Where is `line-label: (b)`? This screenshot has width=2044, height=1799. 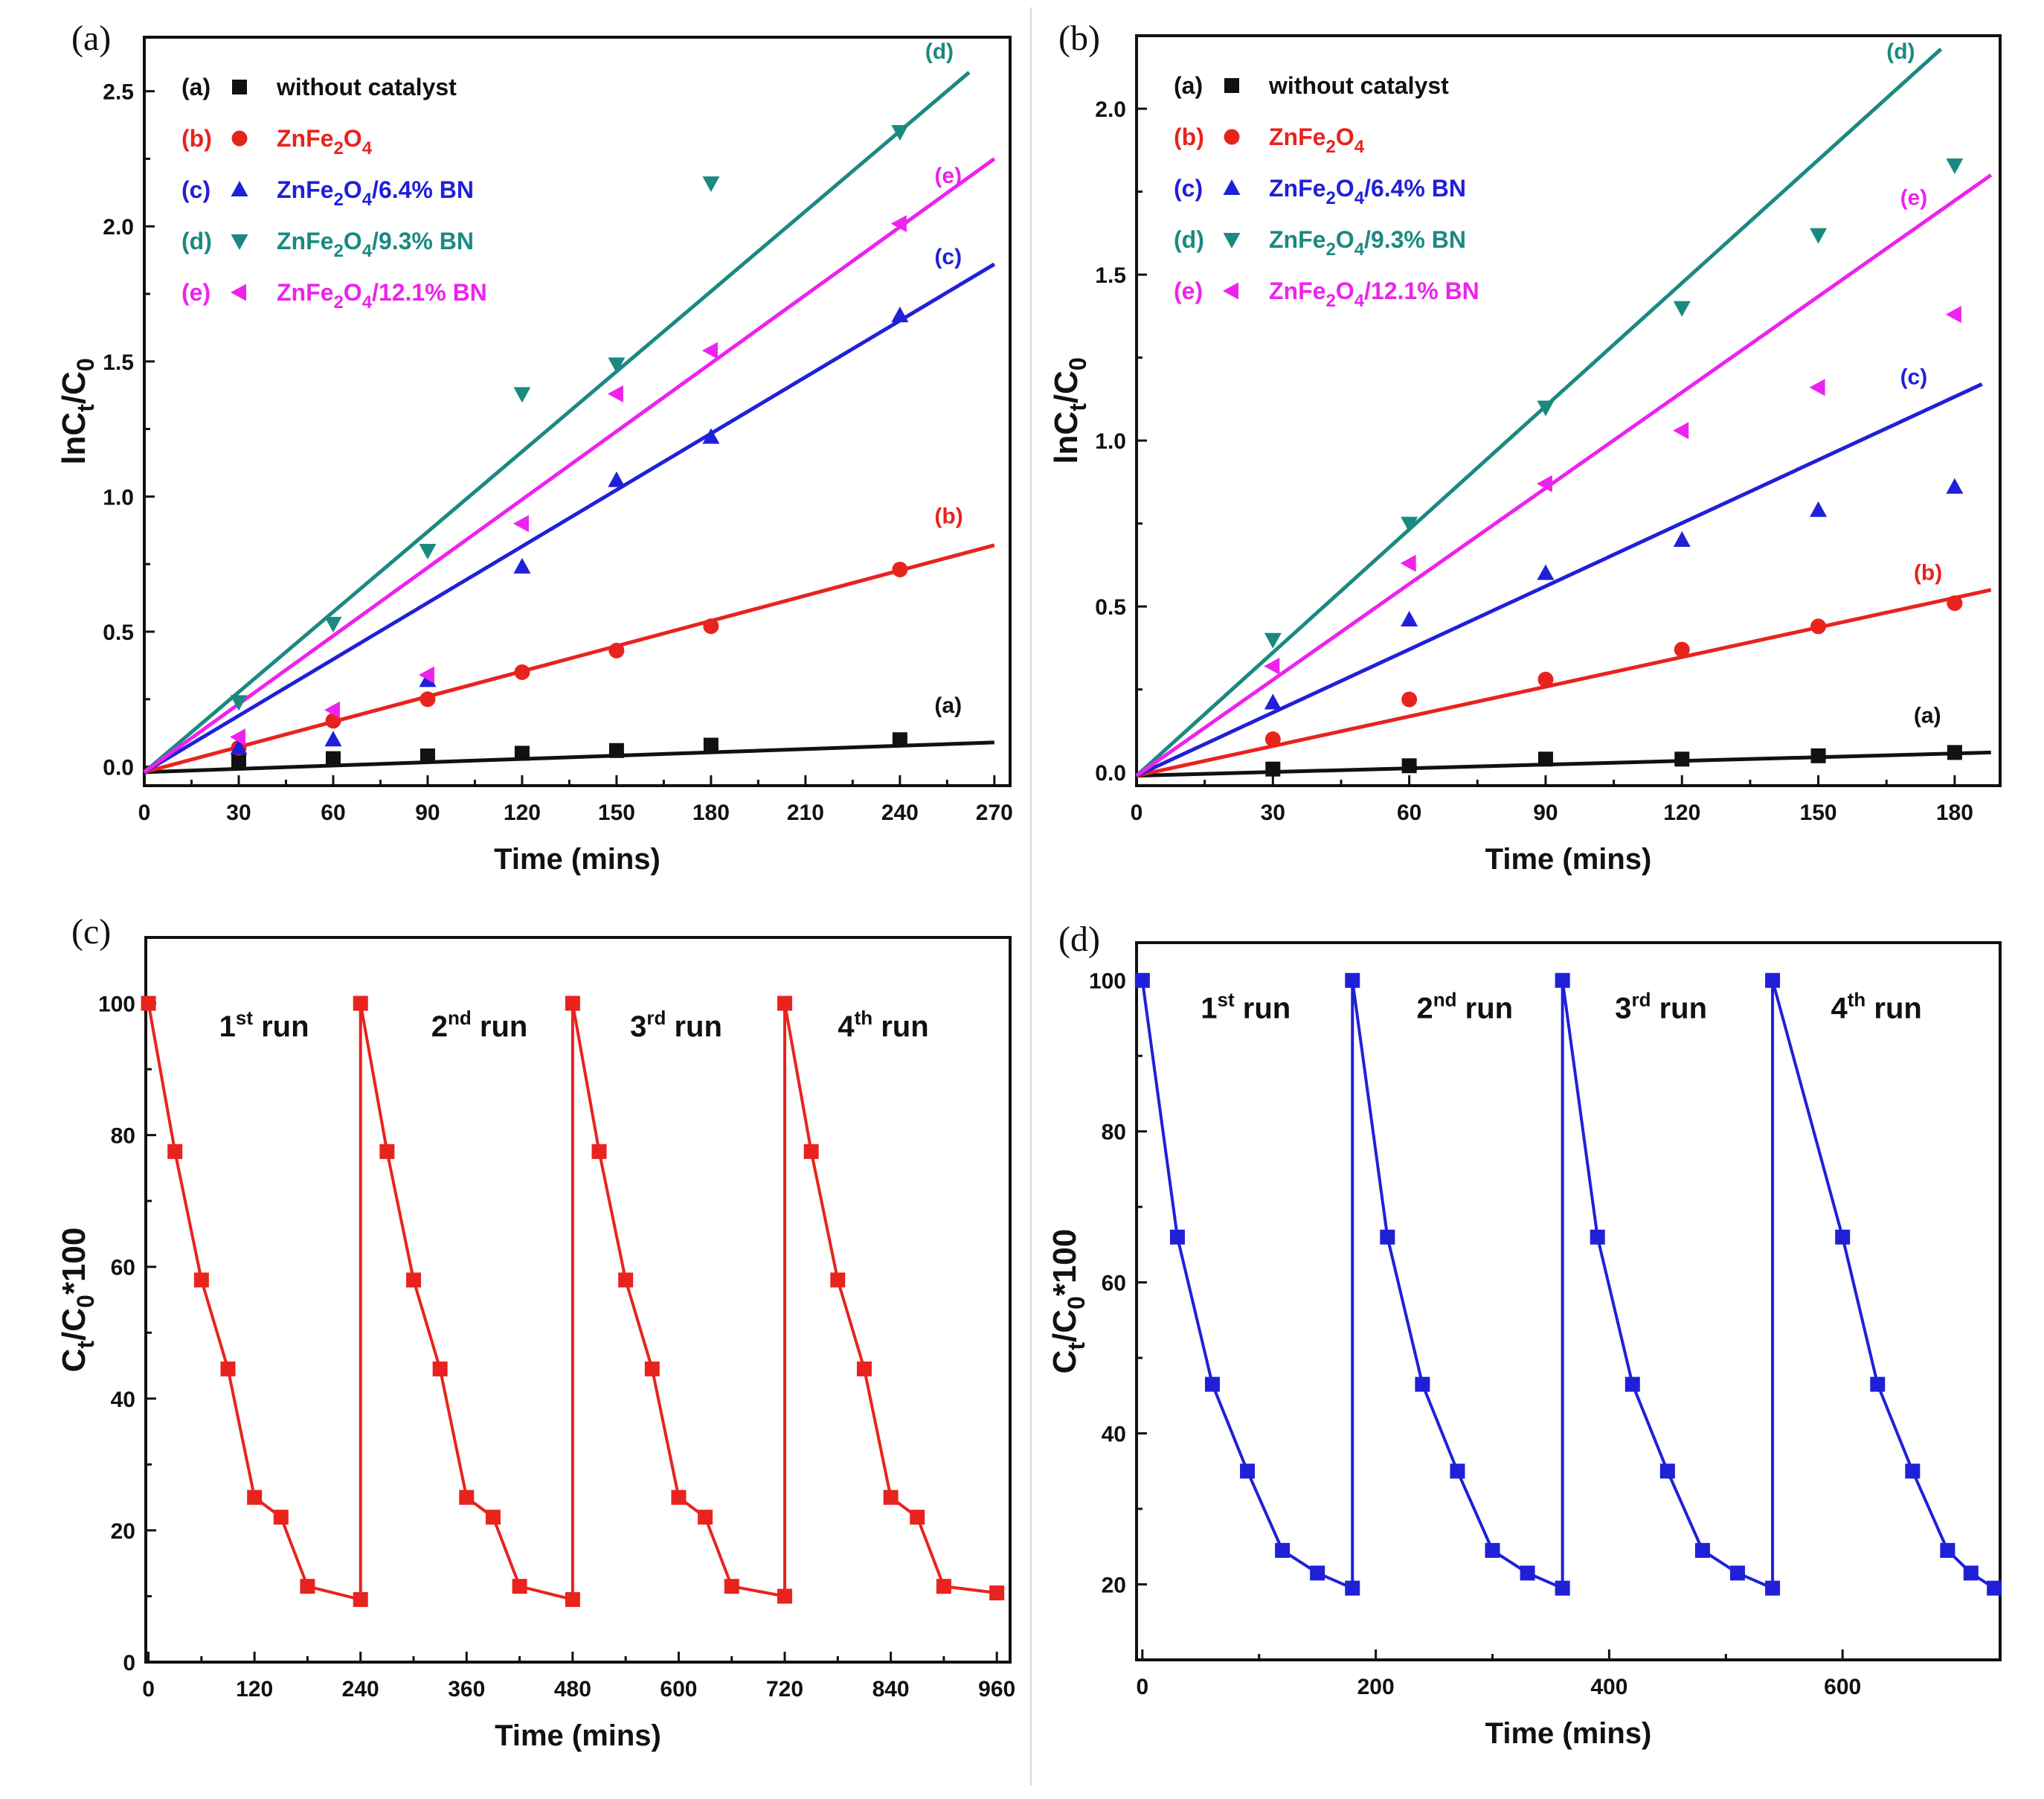 line-label: (b) is located at coordinates (948, 516).